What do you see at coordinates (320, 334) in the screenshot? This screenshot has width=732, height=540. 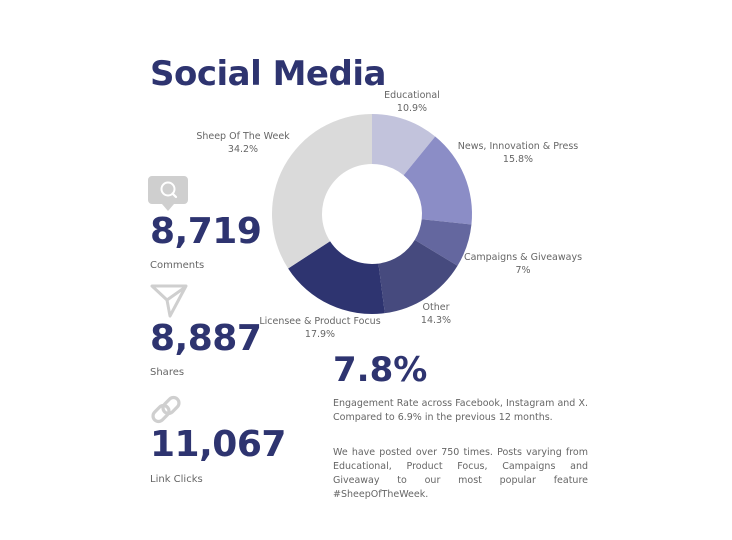 I see `slice-value-label: 17.9%` at bounding box center [320, 334].